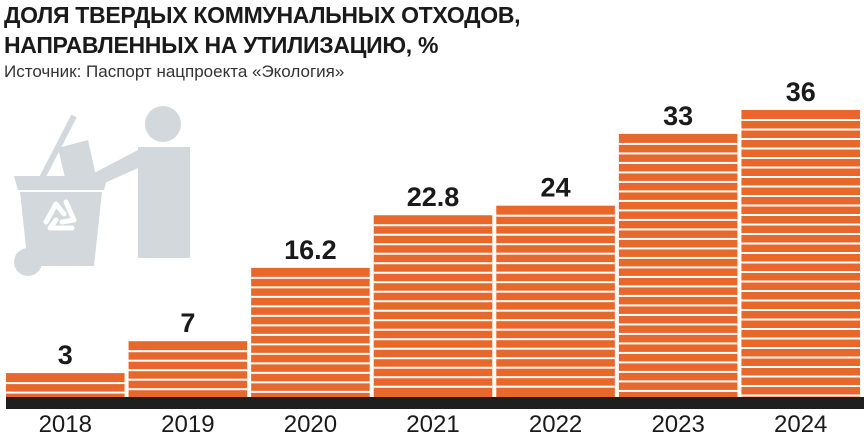  I want to click on value-label-2018: 3, so click(65, 355).